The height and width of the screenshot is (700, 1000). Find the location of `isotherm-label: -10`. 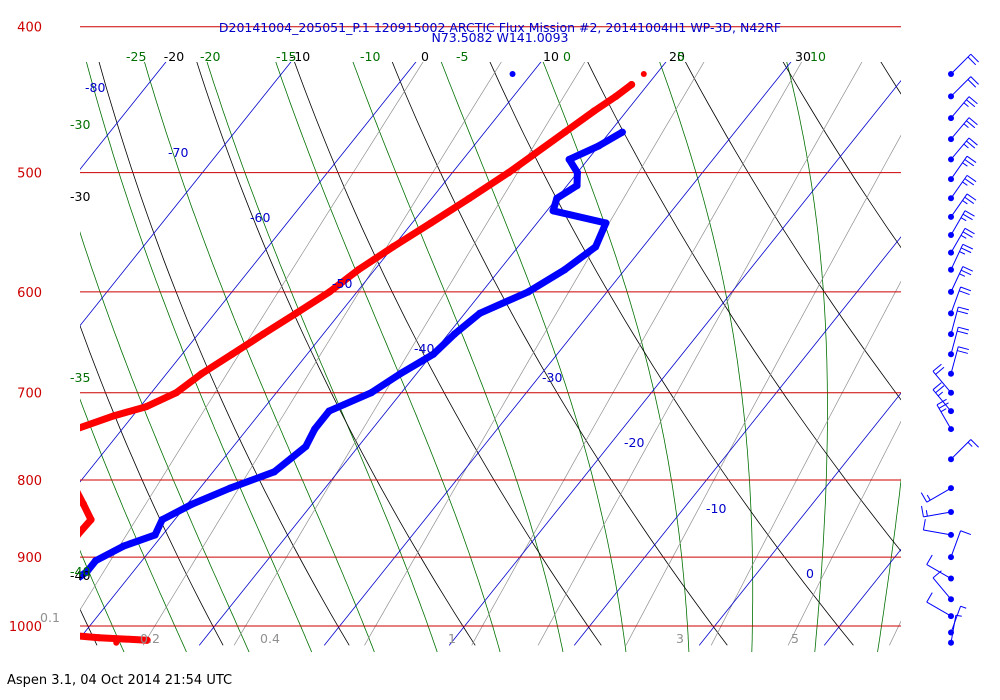

isotherm-label: -10 is located at coordinates (716, 508).